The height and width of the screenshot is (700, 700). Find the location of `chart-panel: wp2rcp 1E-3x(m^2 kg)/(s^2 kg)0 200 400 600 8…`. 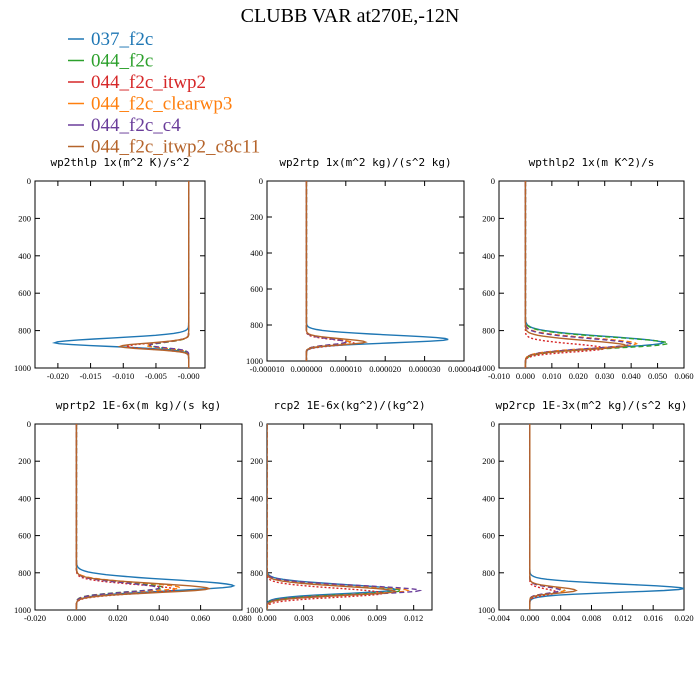

chart-panel: wp2rcp 1E-3x(m^2 kg)/(s^2 kg)0 200 400 600 8… is located at coordinates (586, 511).